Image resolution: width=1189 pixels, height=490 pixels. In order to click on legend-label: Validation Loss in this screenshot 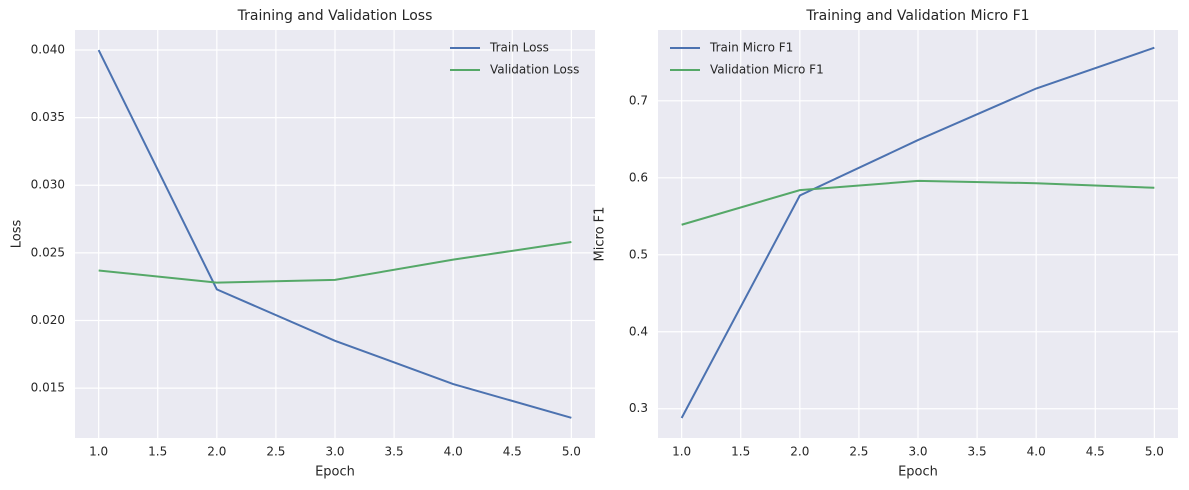, I will do `click(534, 70)`.